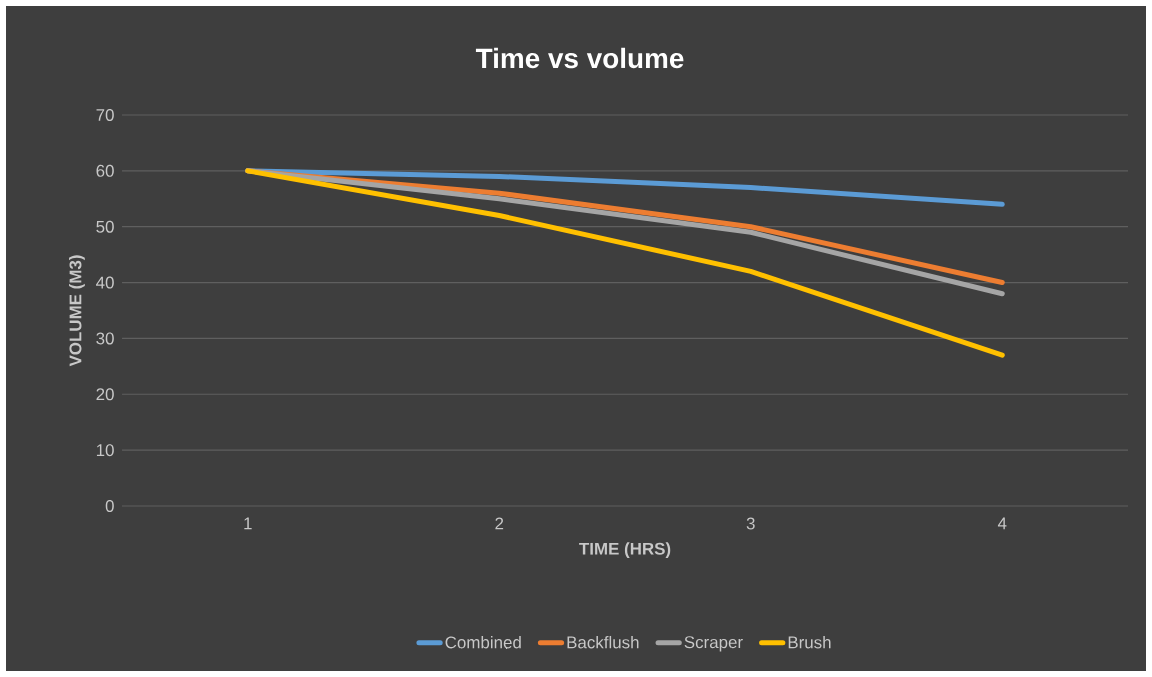 The height and width of the screenshot is (677, 1152). What do you see at coordinates (713, 644) in the screenshot?
I see `legend-label: Scraper` at bounding box center [713, 644].